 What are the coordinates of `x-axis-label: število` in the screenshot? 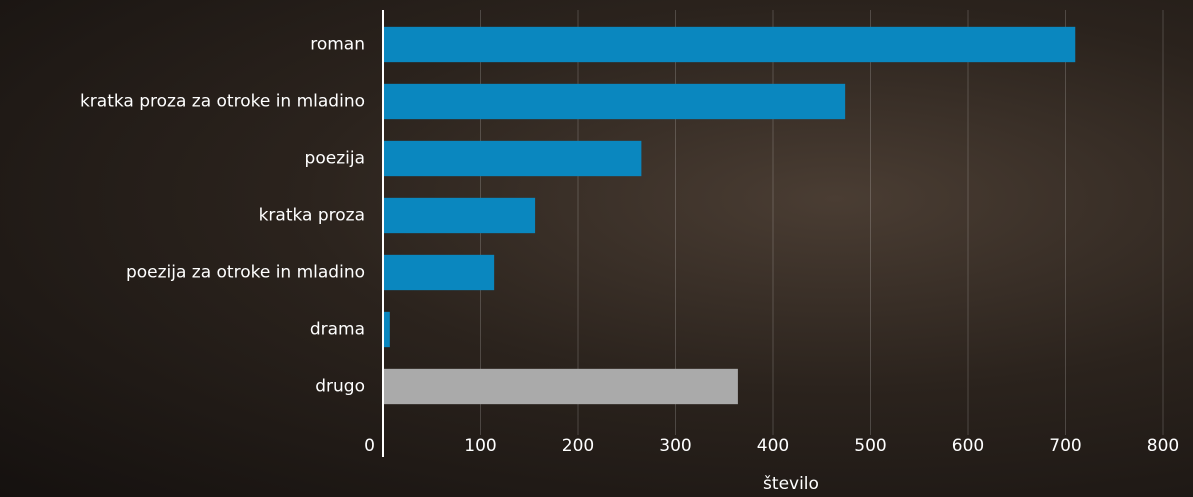 It's located at (791, 484).